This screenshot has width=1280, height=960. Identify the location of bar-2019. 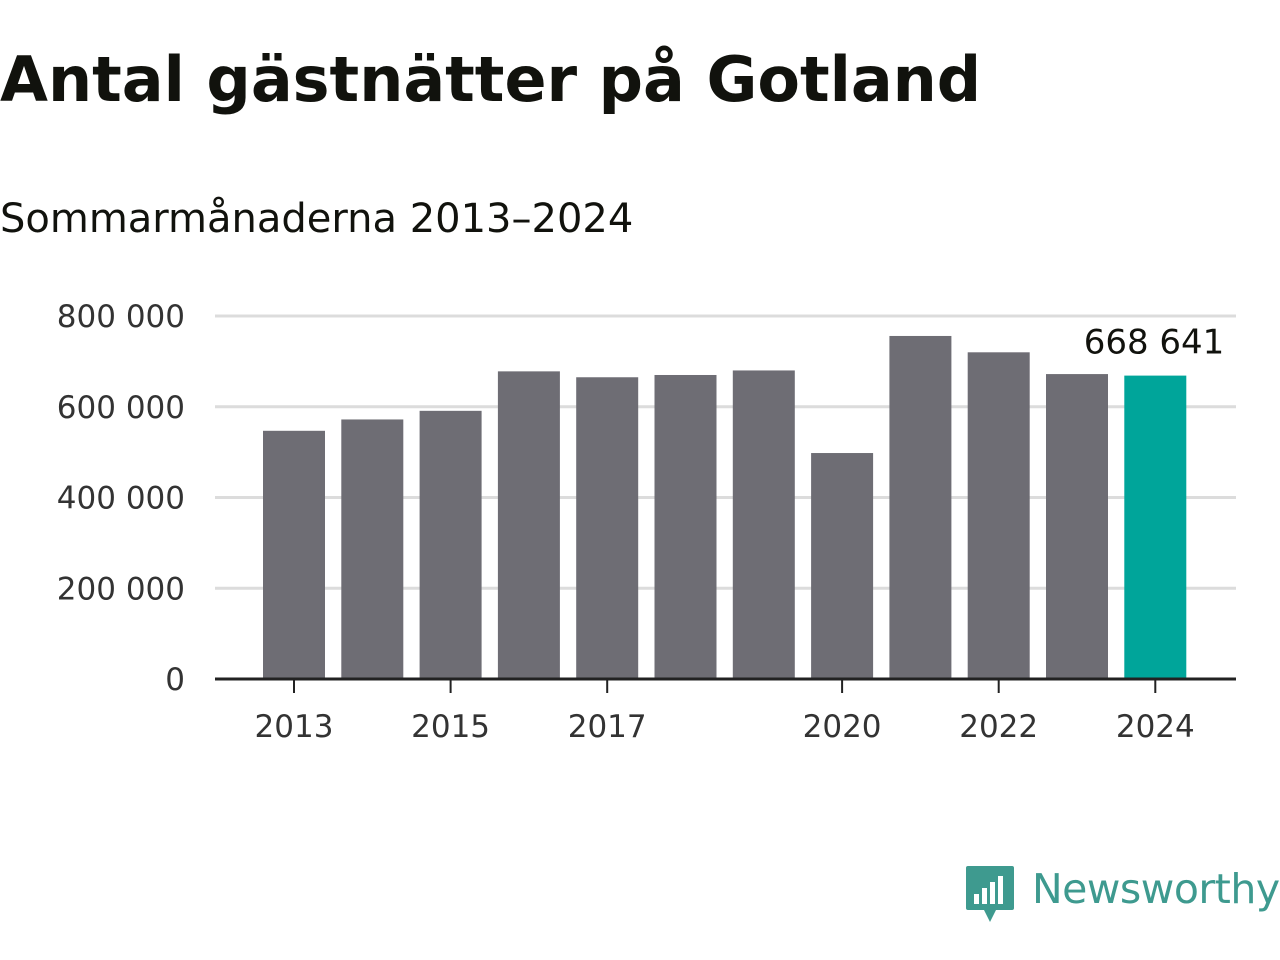
(763, 524).